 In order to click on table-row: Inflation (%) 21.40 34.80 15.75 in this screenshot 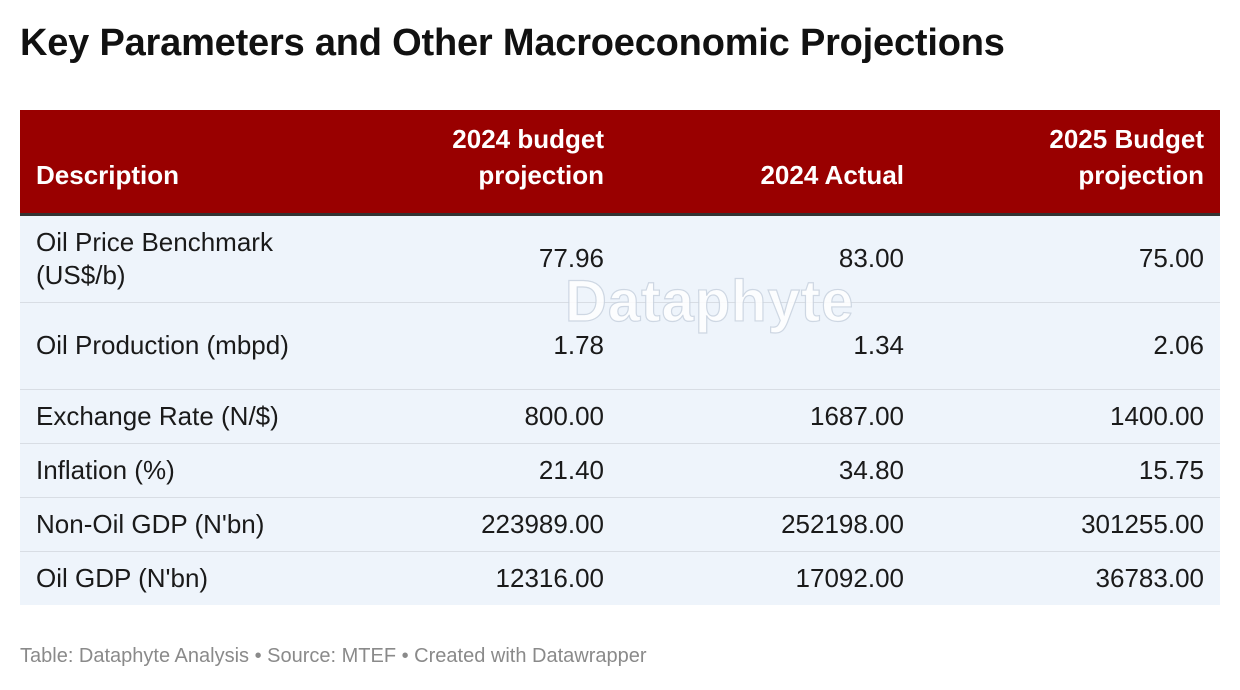, I will do `click(620, 470)`.